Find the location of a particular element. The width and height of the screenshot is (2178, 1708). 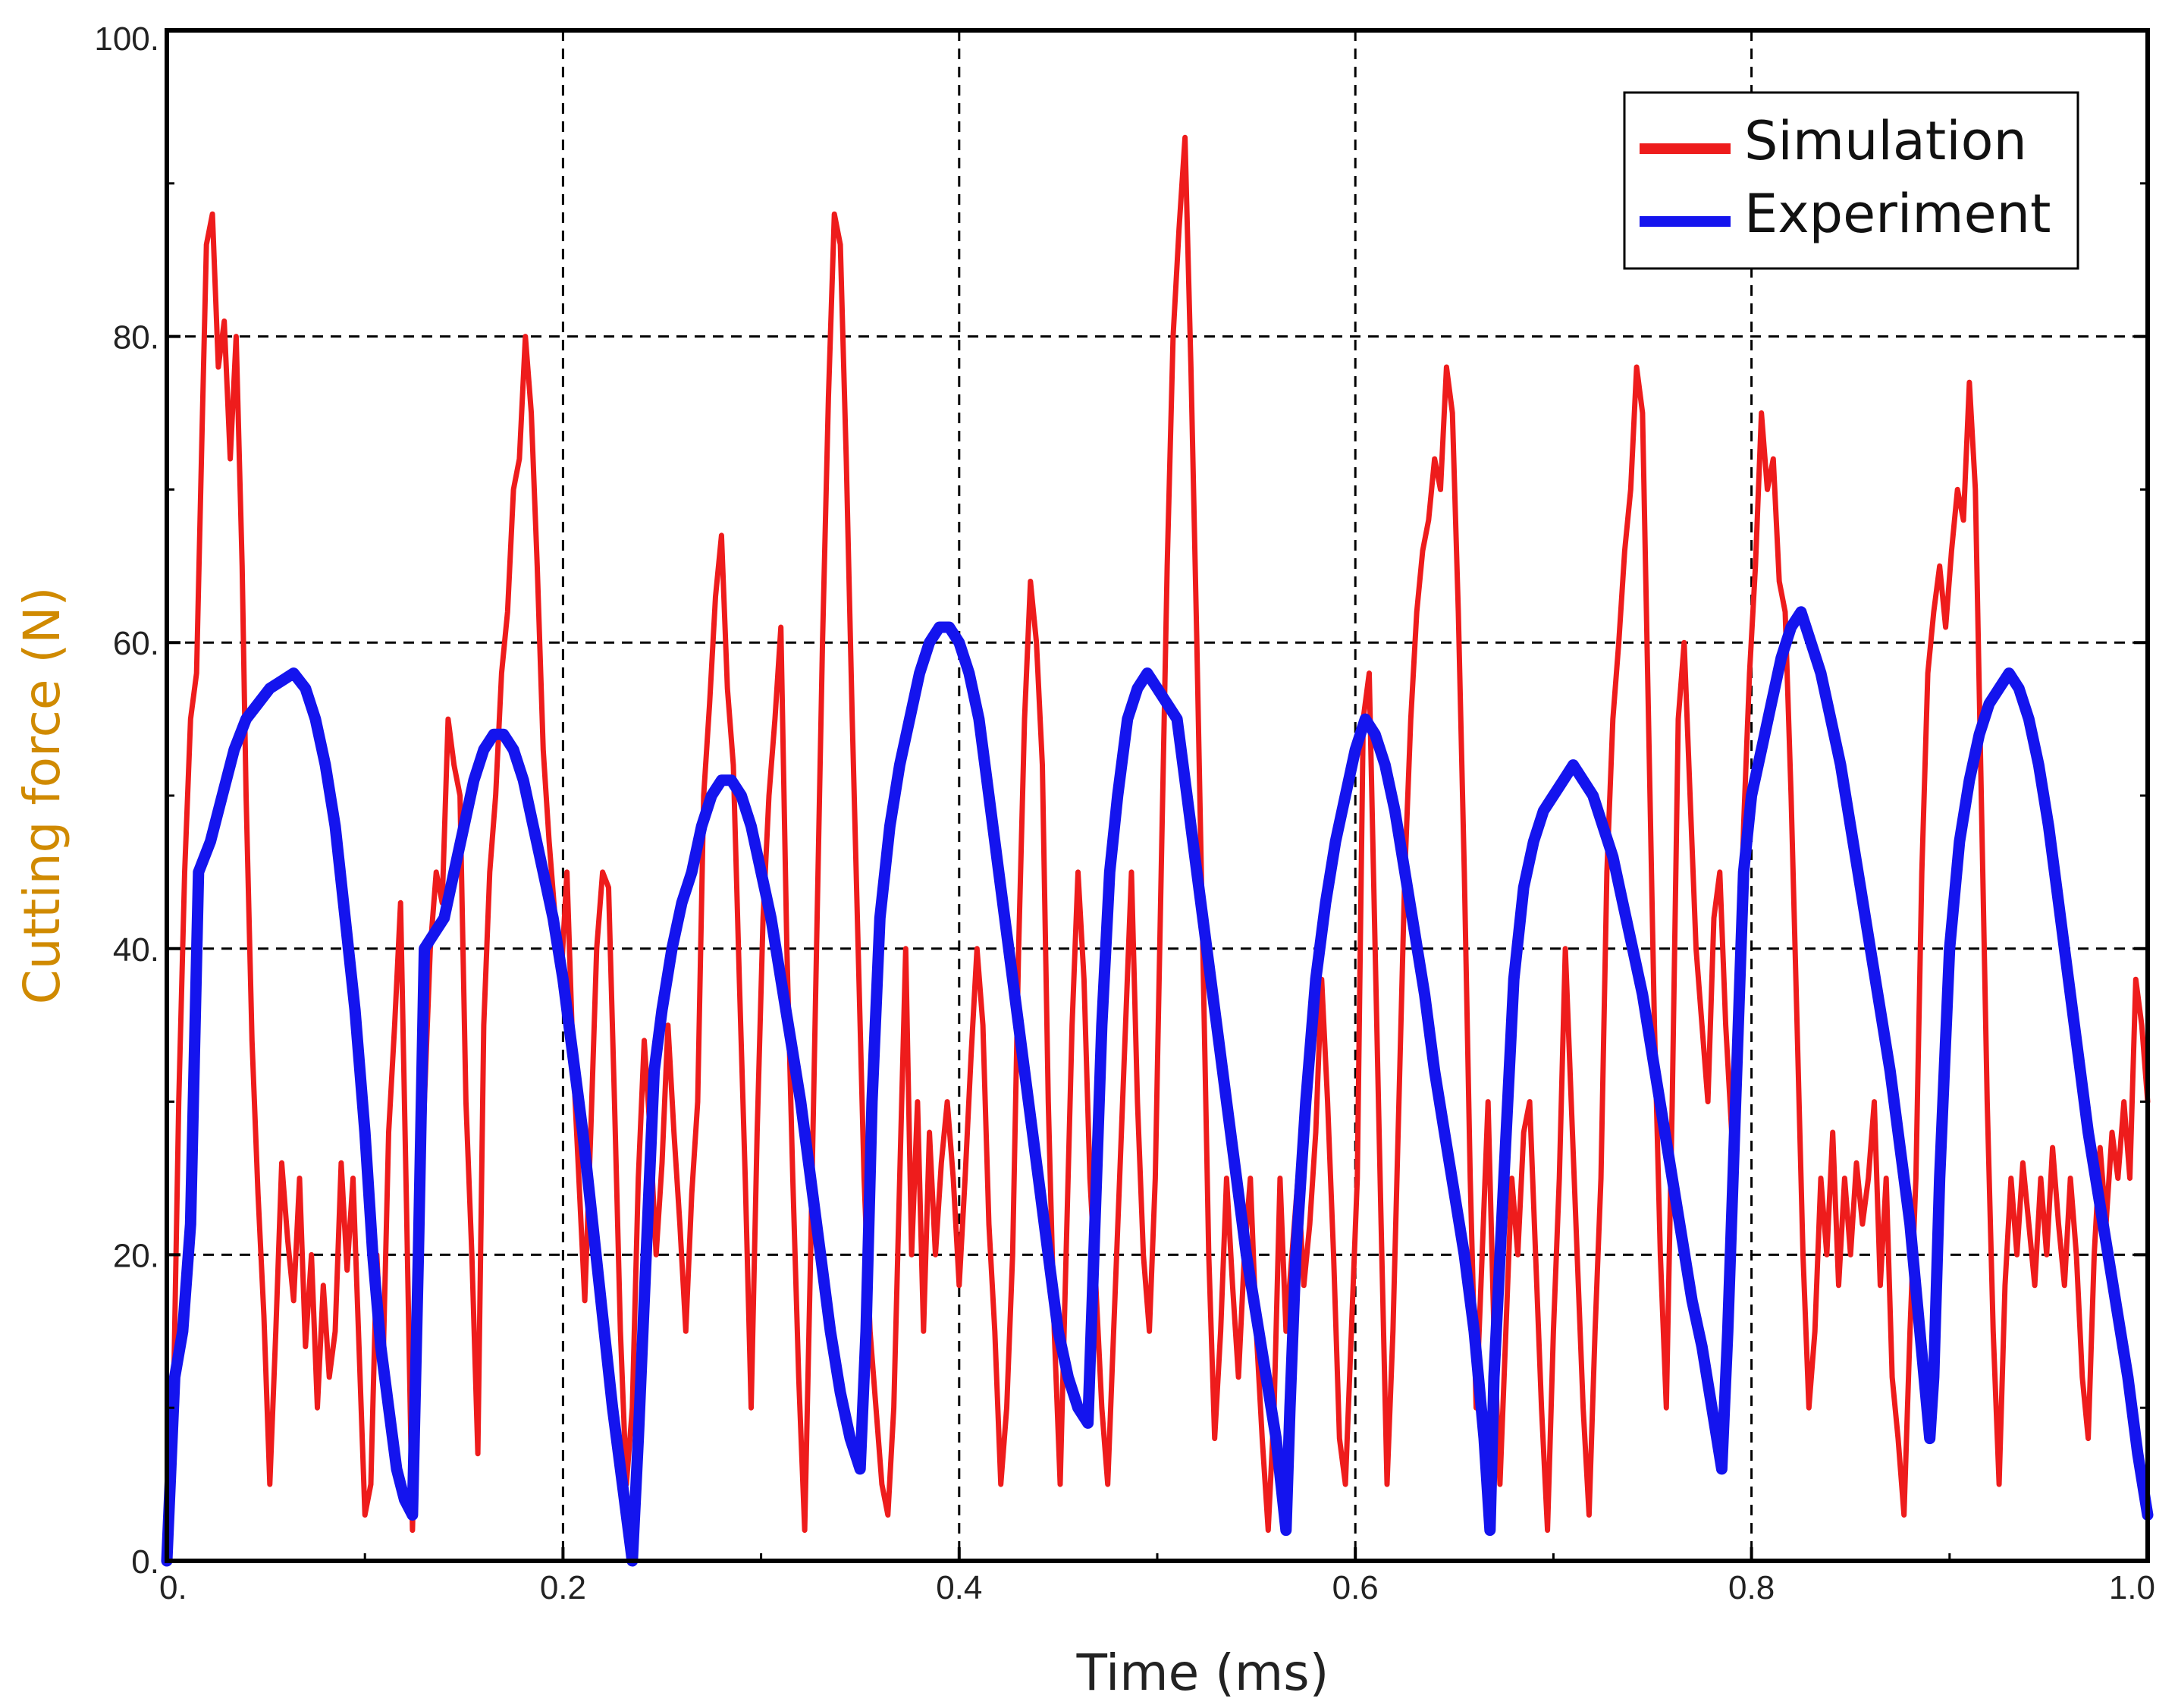

x-tick-label: 0. is located at coordinates (173, 1587).